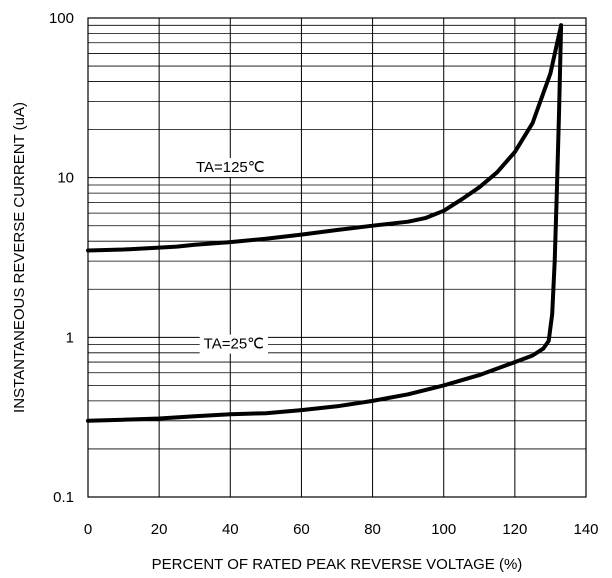 This screenshot has width=612, height=578. What do you see at coordinates (514, 529) in the screenshot?
I see `x-tick-label: 120` at bounding box center [514, 529].